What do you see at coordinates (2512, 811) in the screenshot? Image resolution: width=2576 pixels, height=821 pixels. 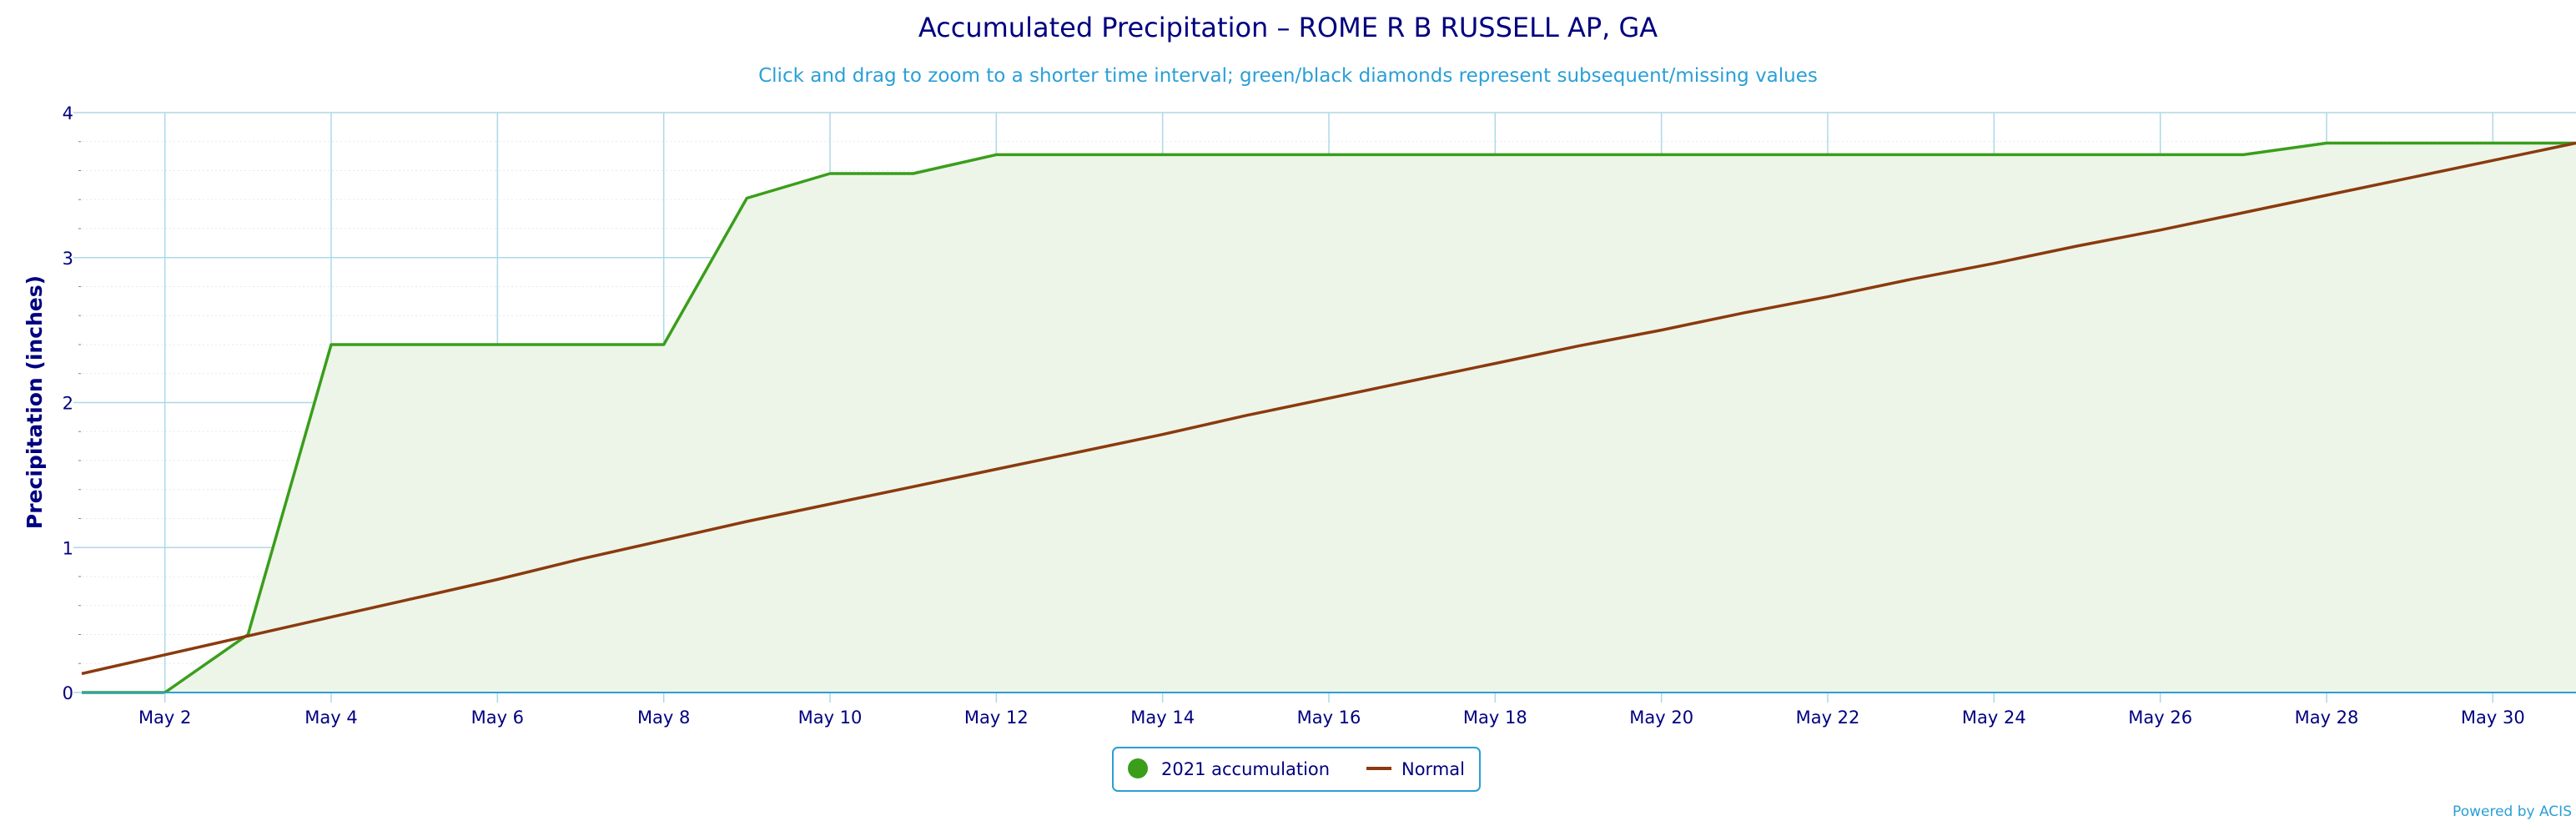 I see `credits-link: Powered by ACIS` at bounding box center [2512, 811].